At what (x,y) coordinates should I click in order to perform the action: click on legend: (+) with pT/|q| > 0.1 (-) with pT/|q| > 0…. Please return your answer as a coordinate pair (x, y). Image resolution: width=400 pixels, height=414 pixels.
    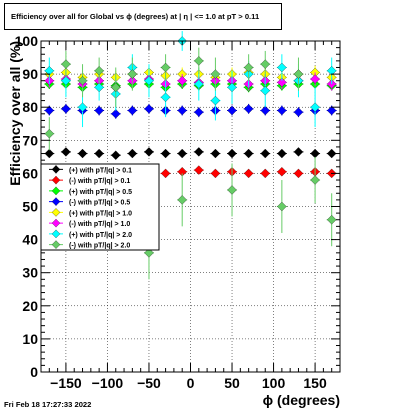
    Looking at the image, I should click on (100, 207).